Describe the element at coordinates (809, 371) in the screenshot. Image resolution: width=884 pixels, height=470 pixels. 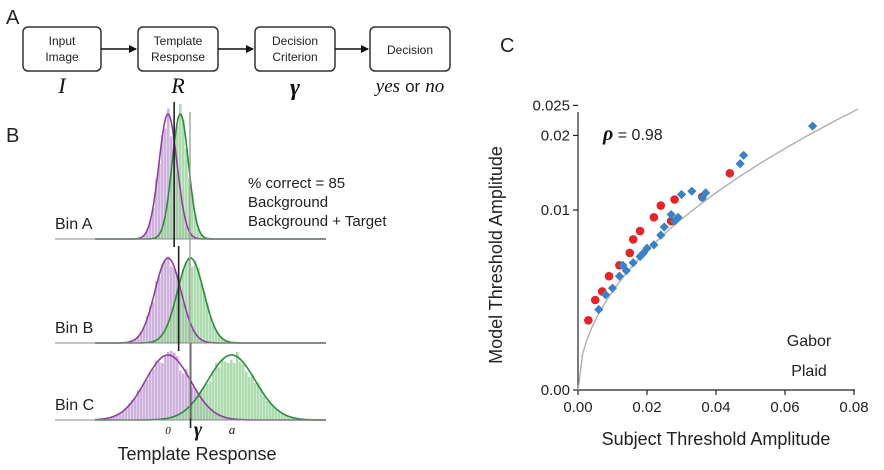
I see `legend-plaid: Plaid` at that location.